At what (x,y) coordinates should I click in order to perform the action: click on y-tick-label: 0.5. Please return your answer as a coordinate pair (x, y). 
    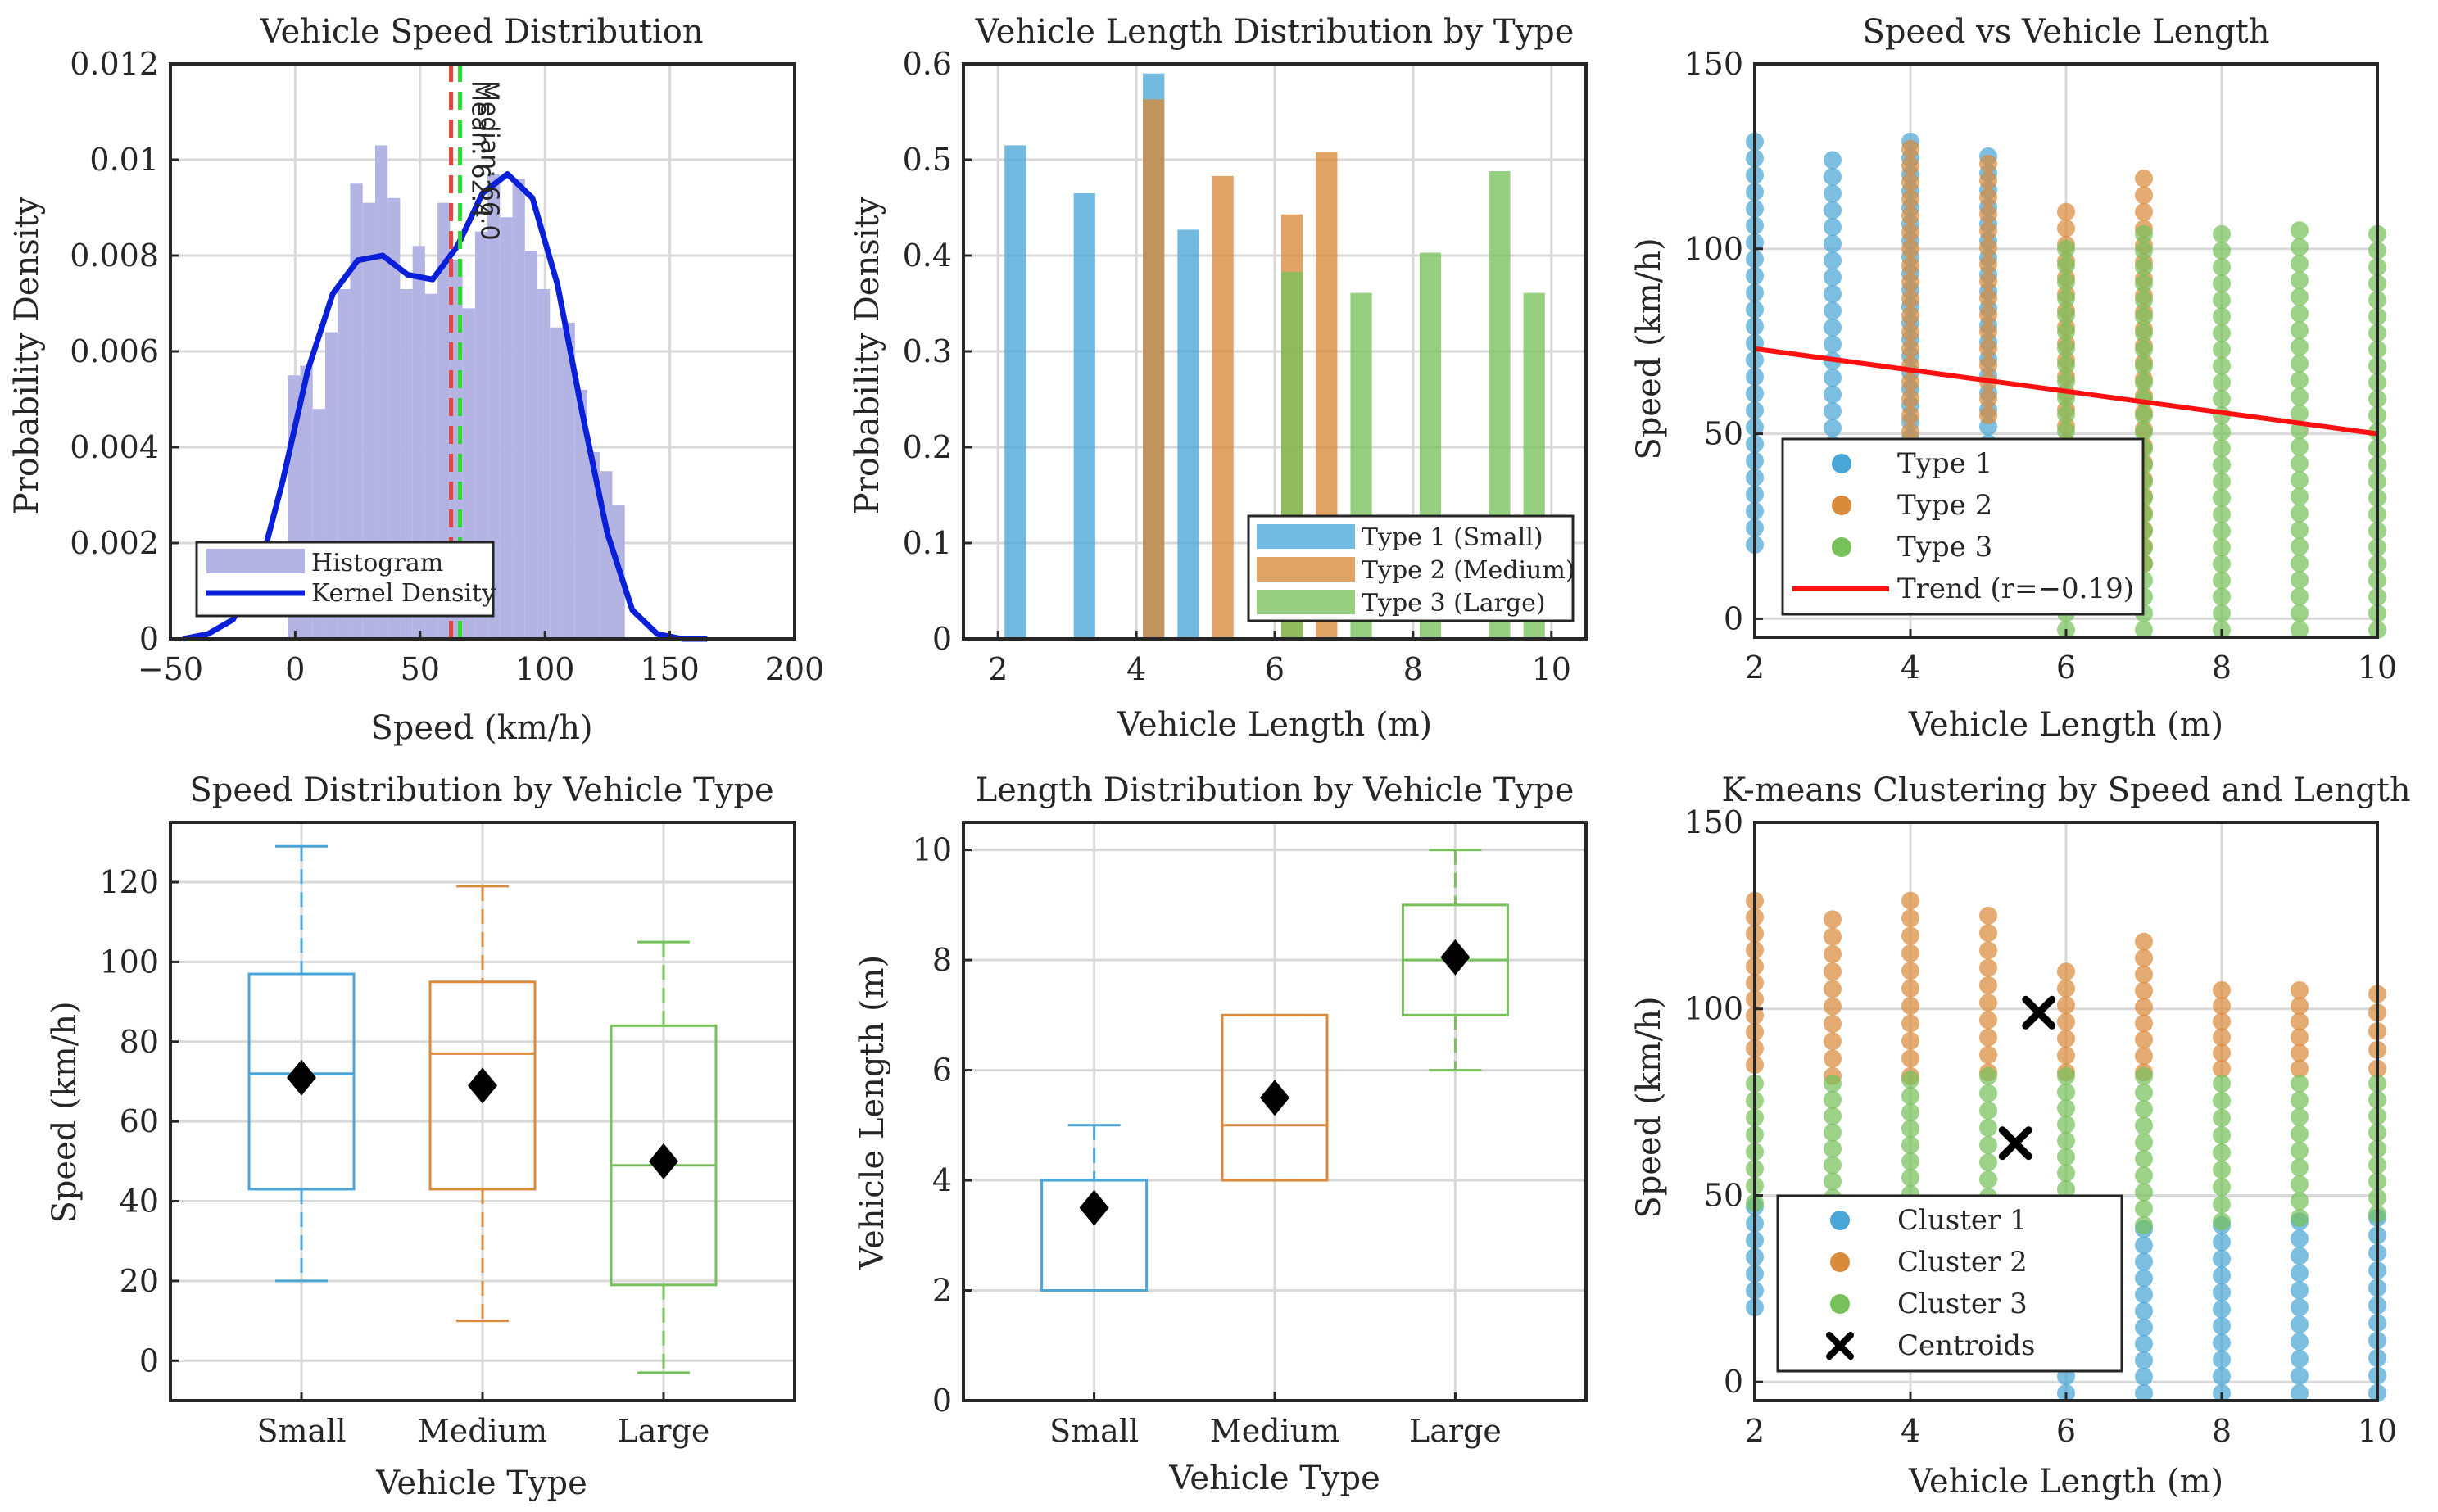
    Looking at the image, I should click on (927, 160).